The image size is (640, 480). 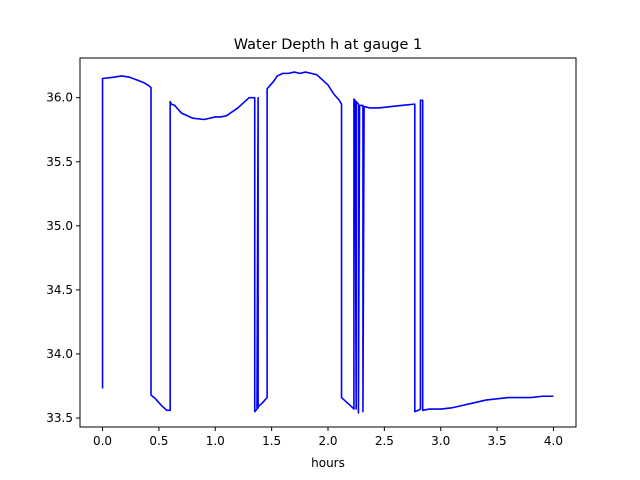 What do you see at coordinates (271, 441) in the screenshot?
I see `x-tick-label: 1.5` at bounding box center [271, 441].